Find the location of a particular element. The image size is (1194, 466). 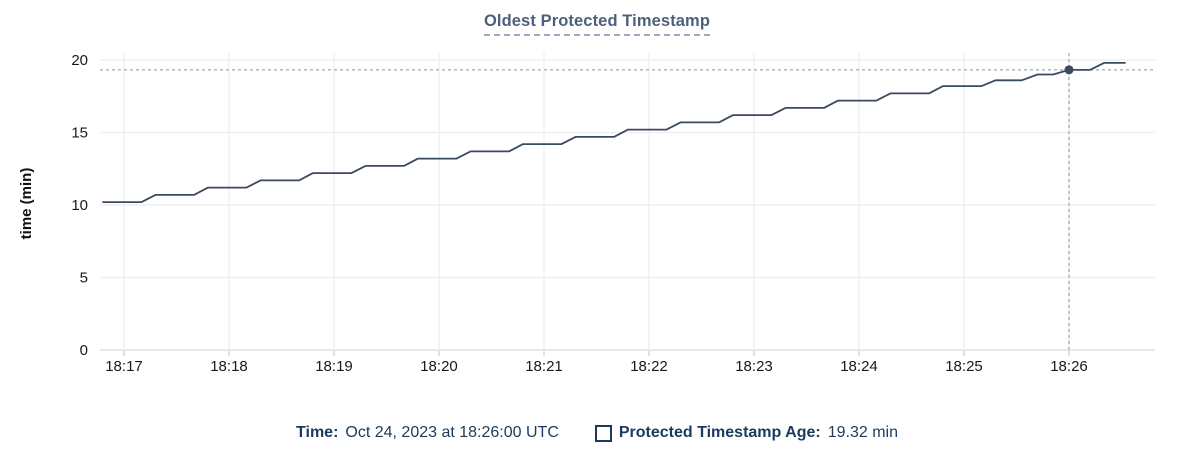

legend-series-label: Protected Timestamp Age: is located at coordinates (719, 432).